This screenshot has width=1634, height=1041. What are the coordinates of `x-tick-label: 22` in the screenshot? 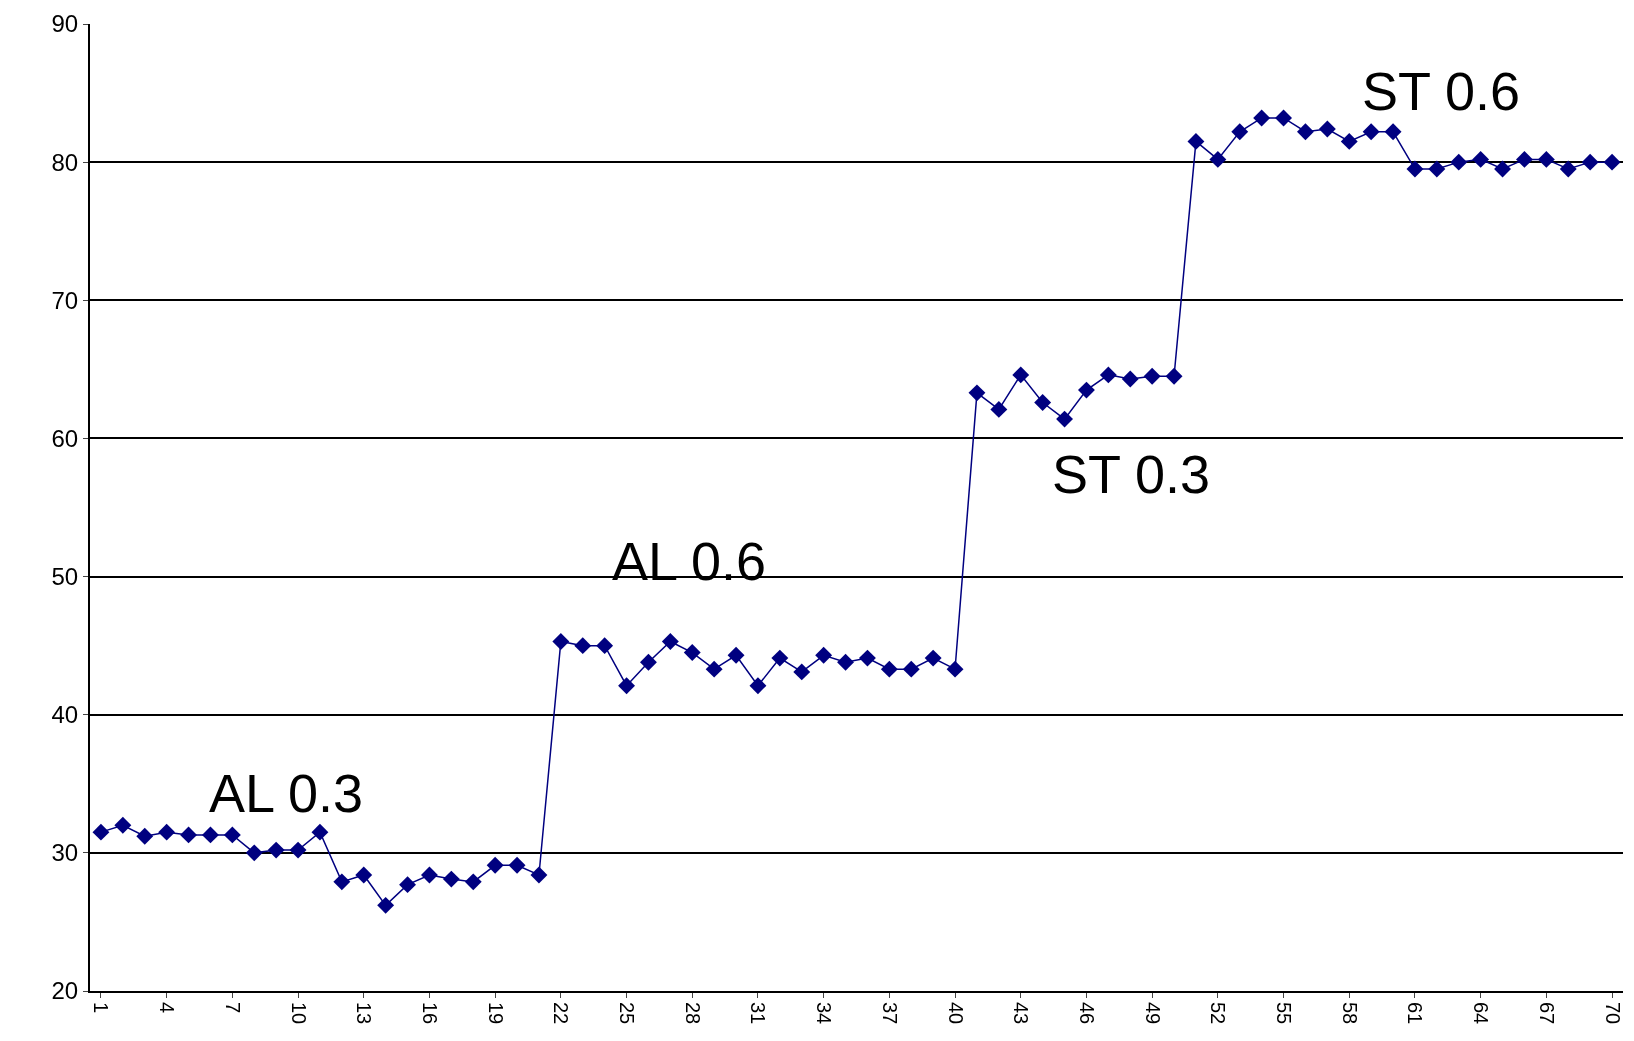 It's located at (561, 1013).